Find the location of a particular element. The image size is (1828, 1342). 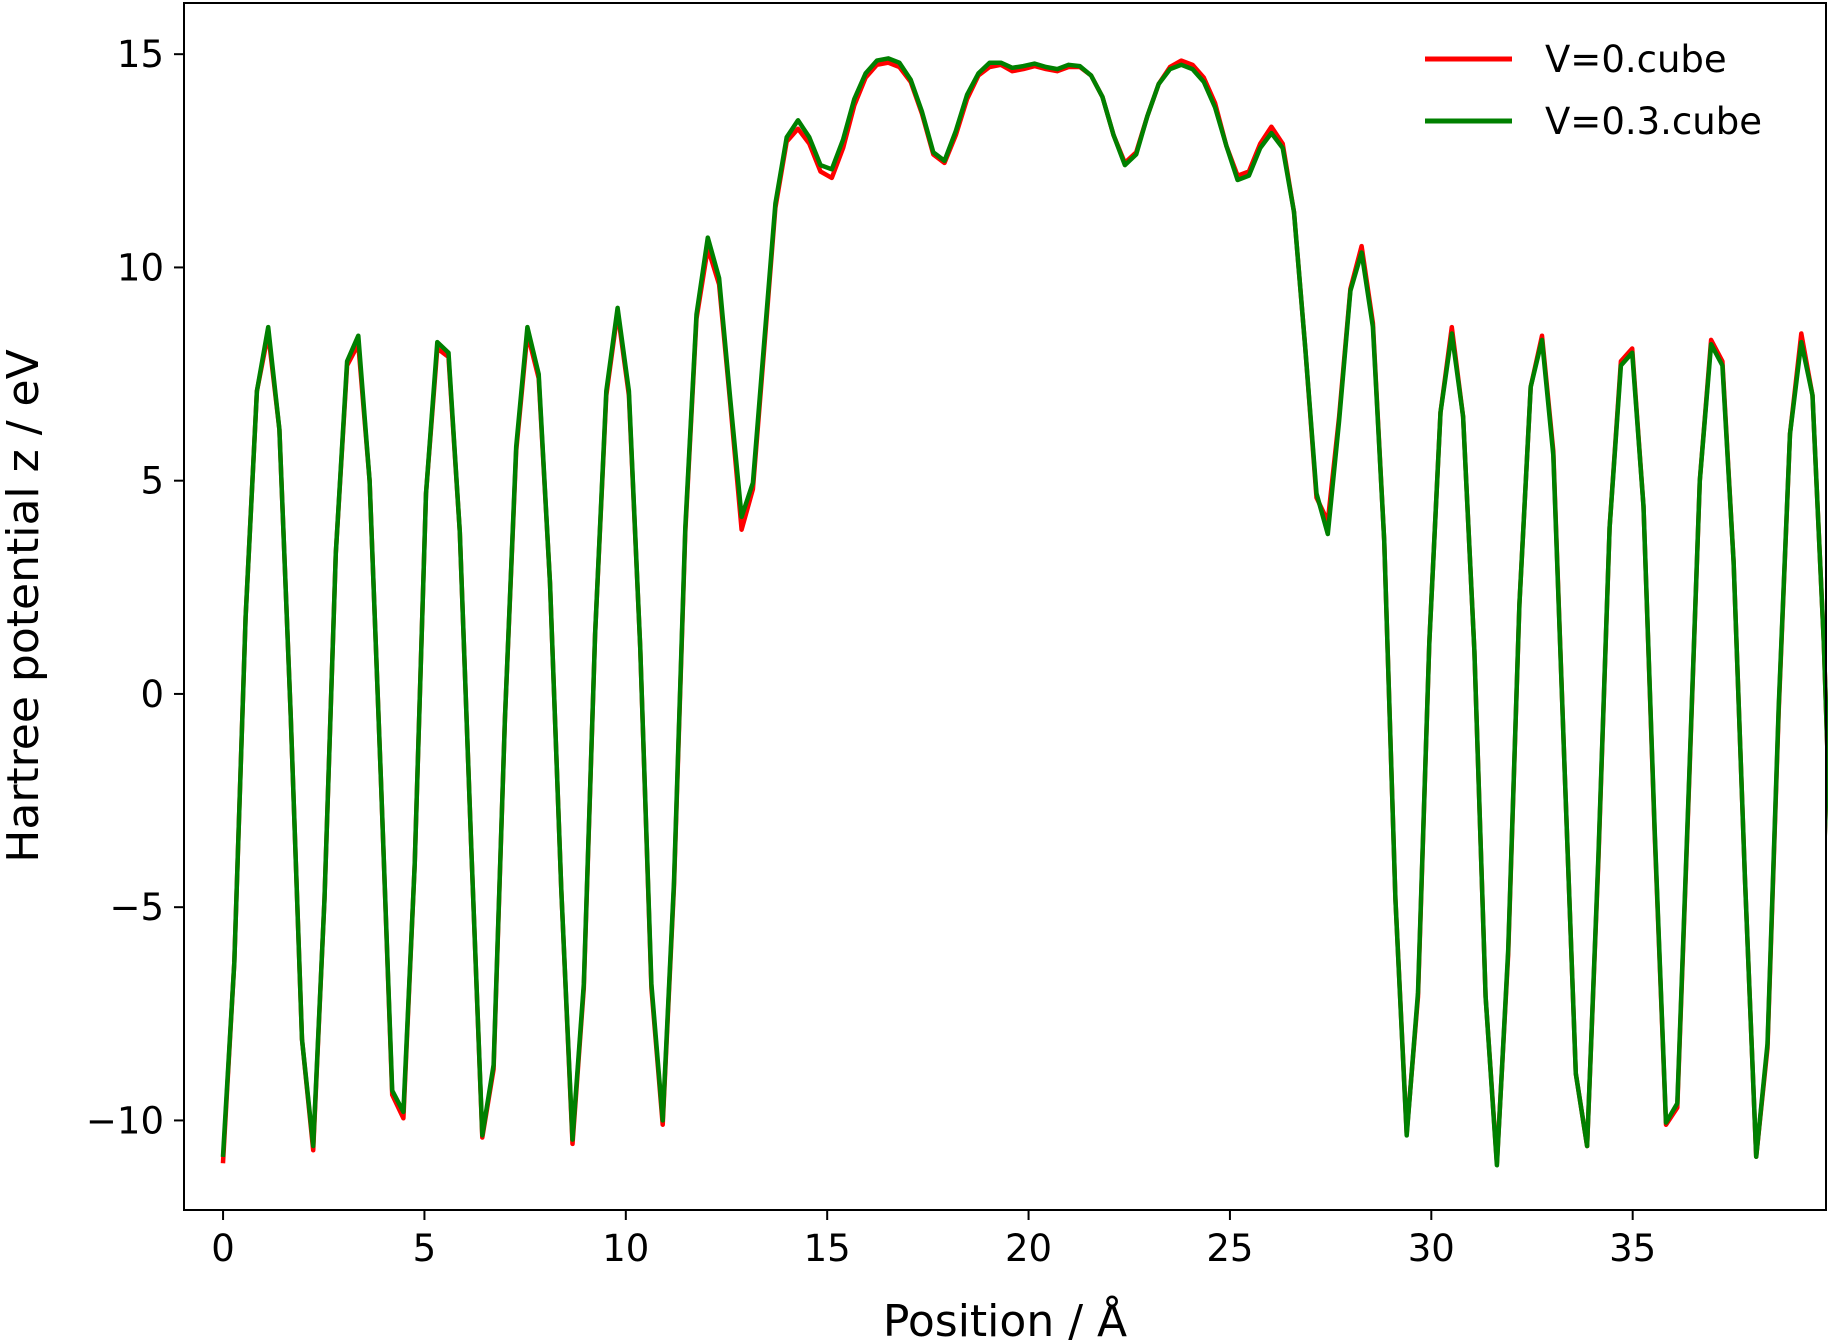

y-axis-ticks: −10 −5 0 5 10 15 is located at coordinates (135, 587).